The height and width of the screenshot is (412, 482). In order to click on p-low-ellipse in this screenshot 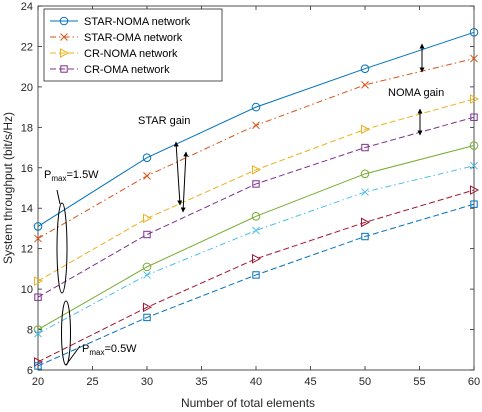, I will do `click(66, 333)`.